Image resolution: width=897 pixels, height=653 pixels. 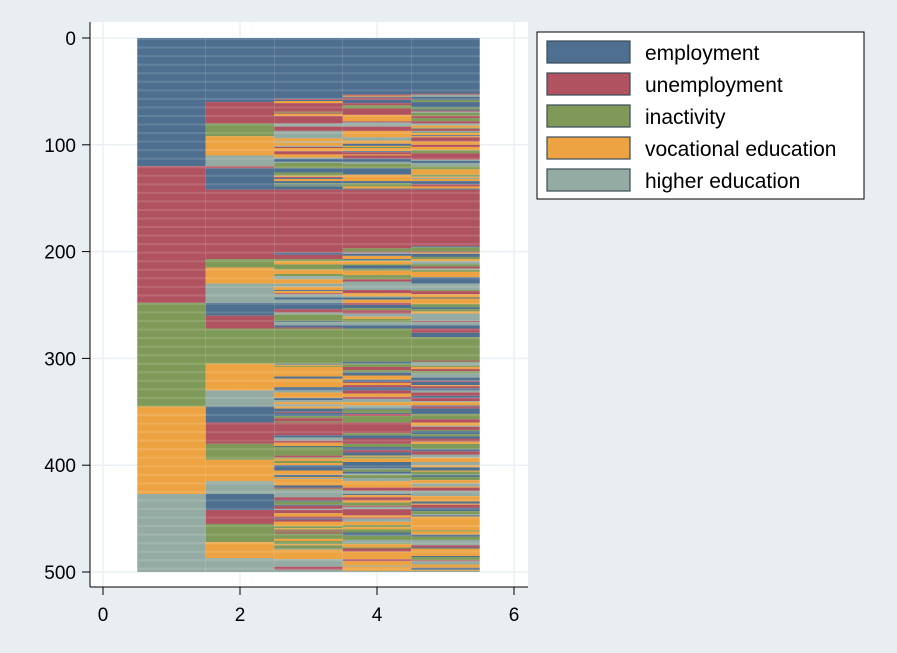 What do you see at coordinates (514, 615) in the screenshot?
I see `x-tick-label: 6` at bounding box center [514, 615].